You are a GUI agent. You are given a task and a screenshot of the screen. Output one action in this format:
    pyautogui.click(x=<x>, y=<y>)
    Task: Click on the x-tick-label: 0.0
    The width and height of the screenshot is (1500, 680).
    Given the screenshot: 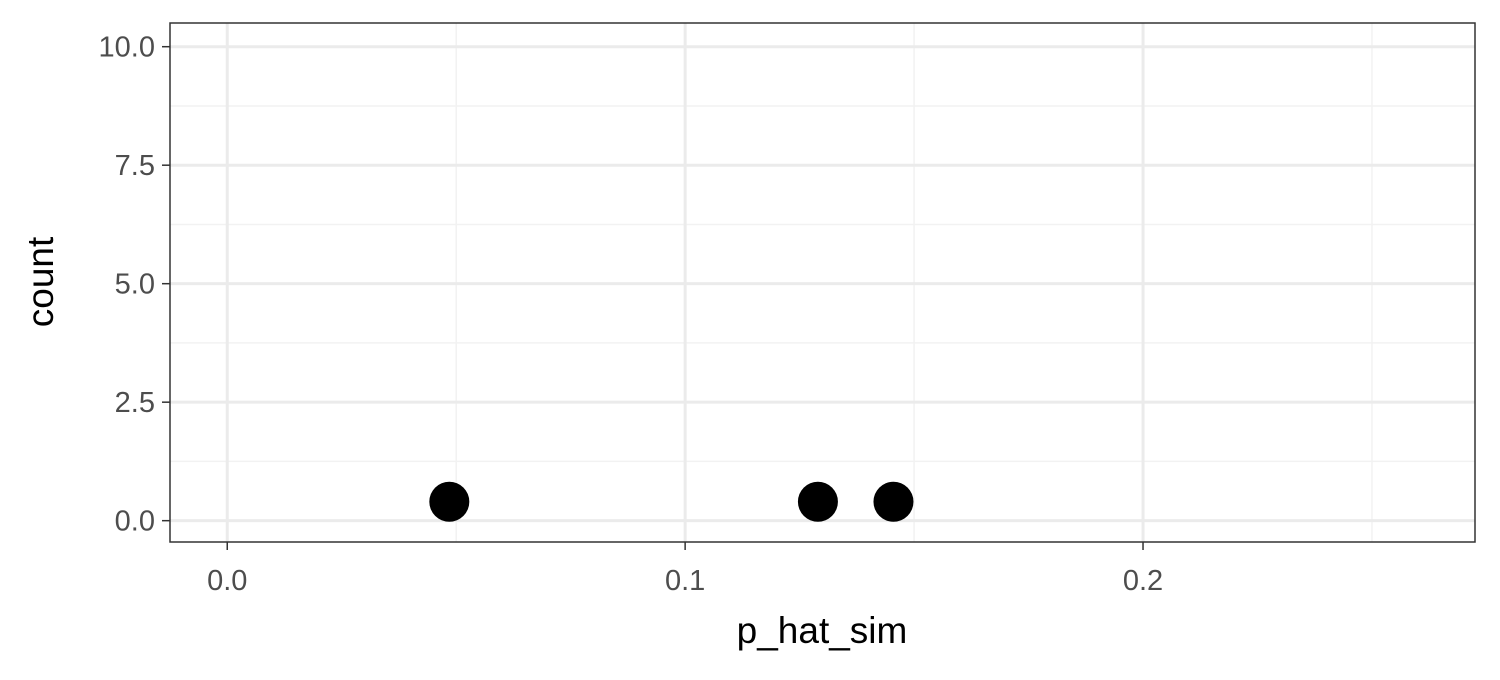 What is the action you would take?
    pyautogui.click(x=227, y=581)
    